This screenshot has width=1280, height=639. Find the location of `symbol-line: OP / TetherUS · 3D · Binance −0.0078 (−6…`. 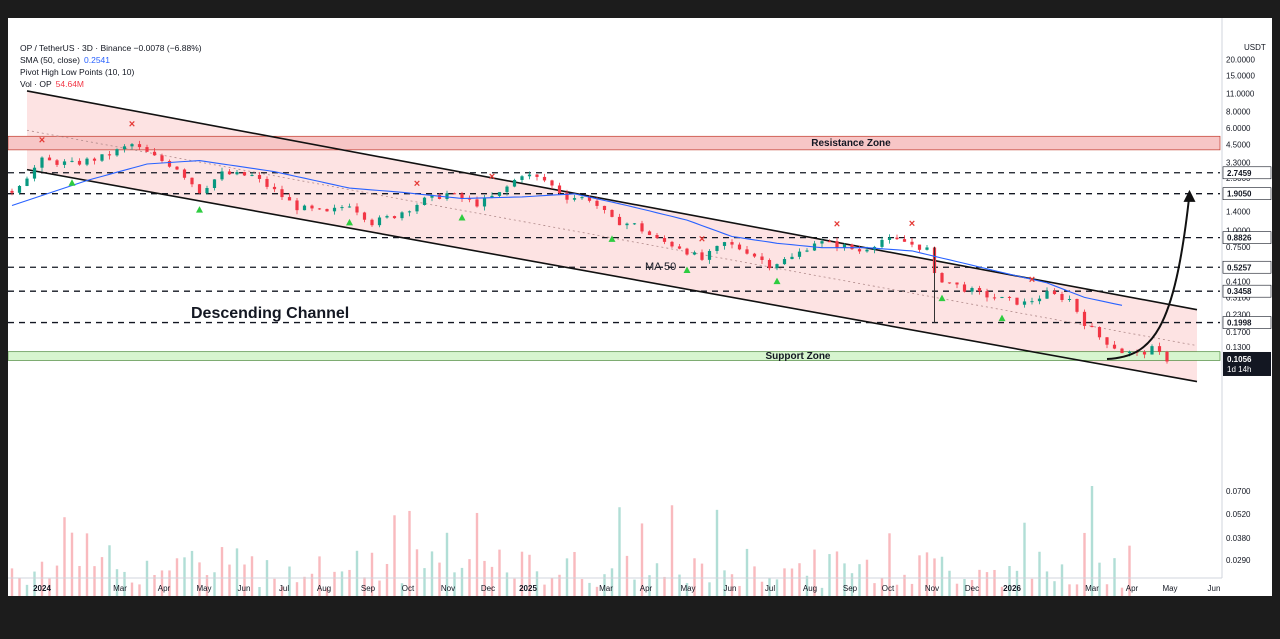

symbol-line: OP / TetherUS · 3D · Binance −0.0078 (−6… is located at coordinates (111, 48).